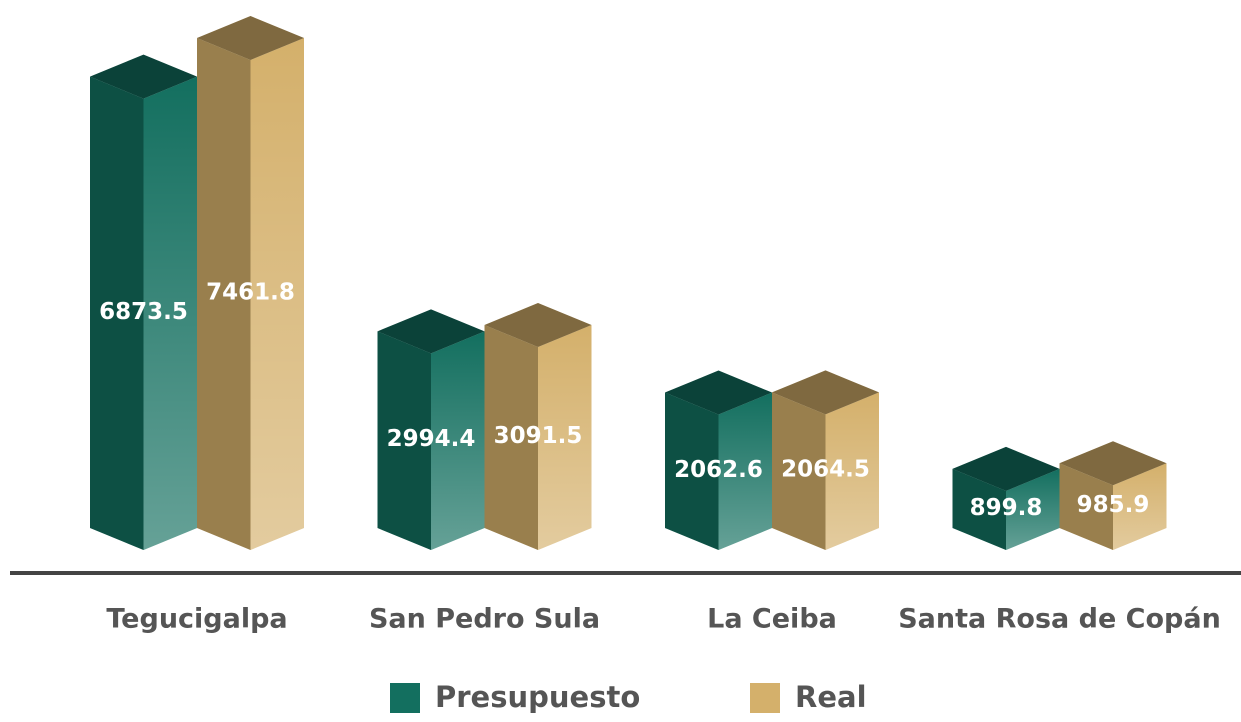 Image resolution: width=1241 pixels, height=722 pixels. What do you see at coordinates (831, 697) in the screenshot?
I see `legend-label: Real` at bounding box center [831, 697].